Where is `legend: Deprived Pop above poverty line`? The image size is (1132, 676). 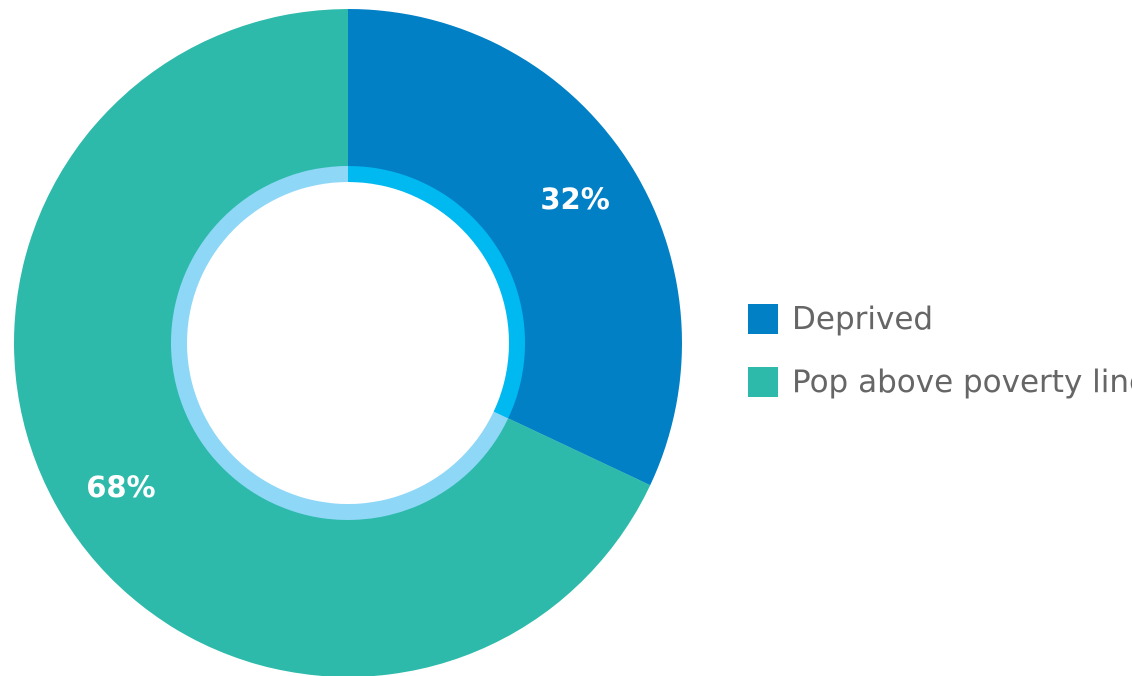 legend: Deprived Pop above poverty line is located at coordinates (940, 360).